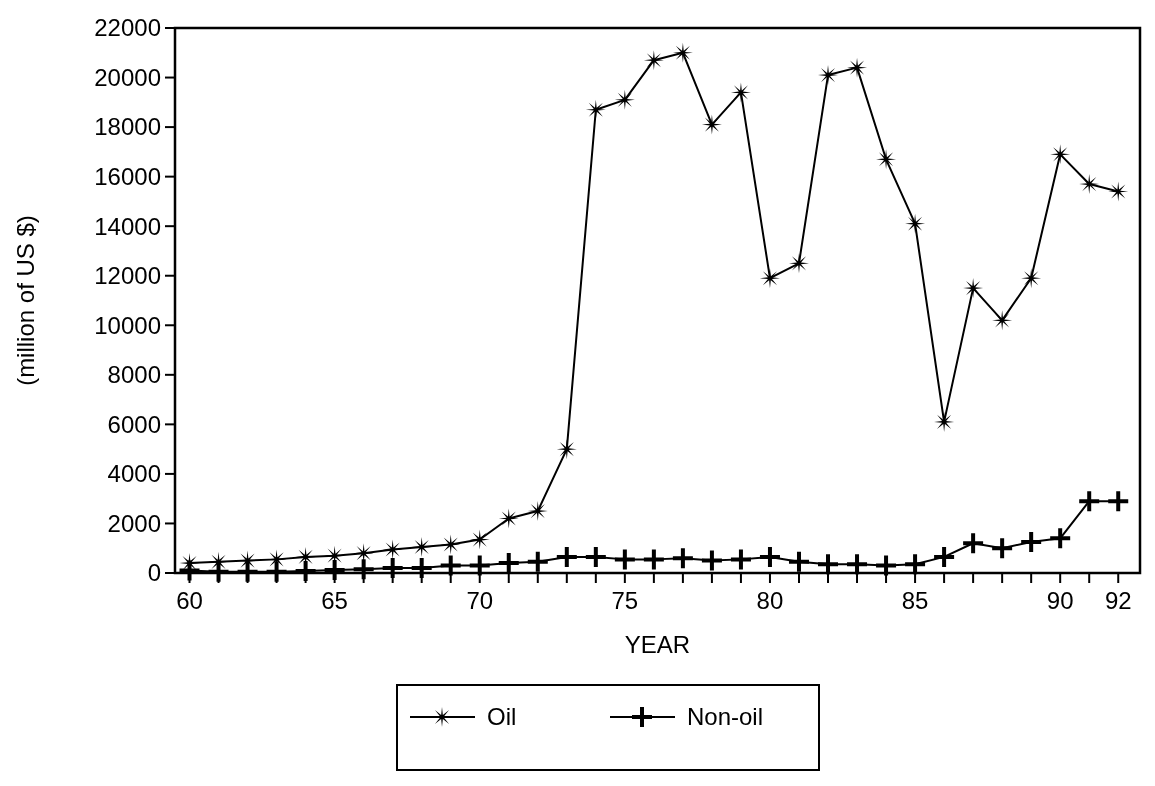 The height and width of the screenshot is (786, 1155). What do you see at coordinates (127, 325) in the screenshot?
I see `y-tick-label: 10000` at bounding box center [127, 325].